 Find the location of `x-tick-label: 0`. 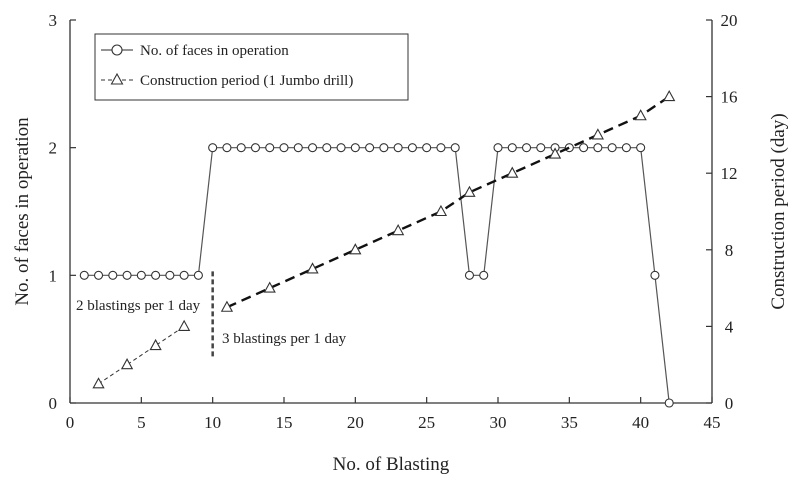

x-tick-label: 0 is located at coordinates (70, 422).